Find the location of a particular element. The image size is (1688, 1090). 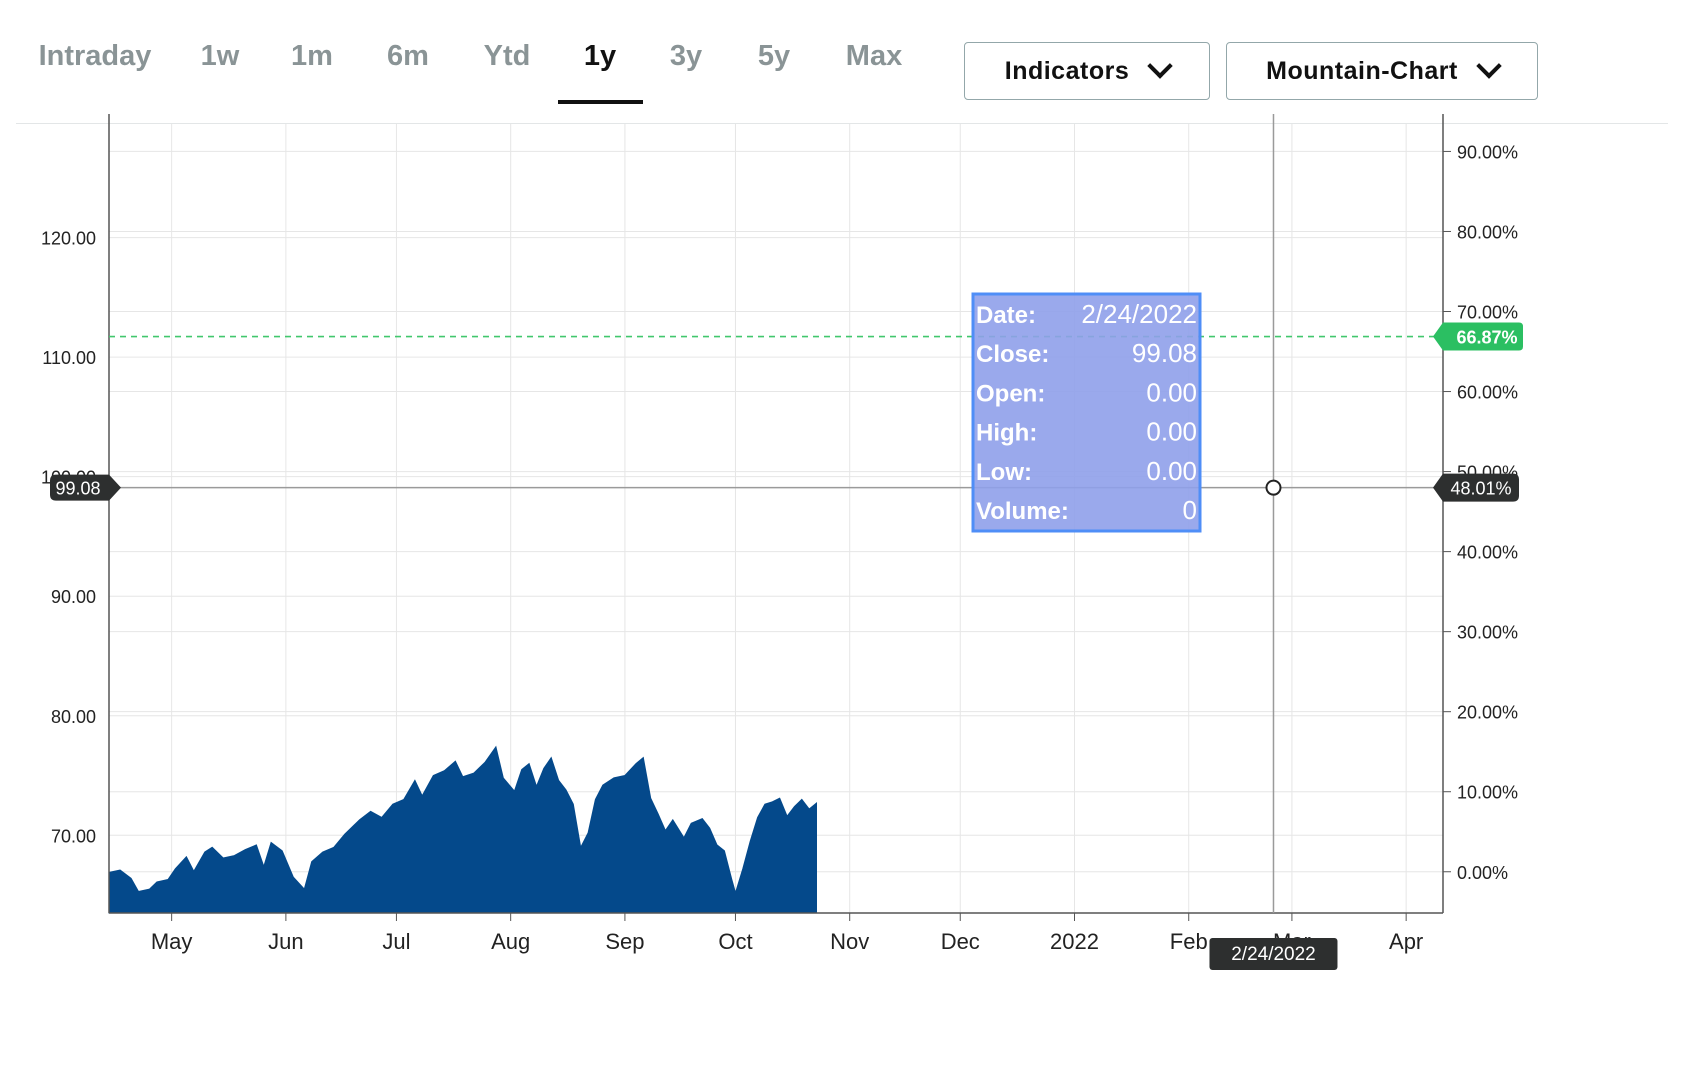

indicators-dropdown: Indicators is located at coordinates (1087, 71).